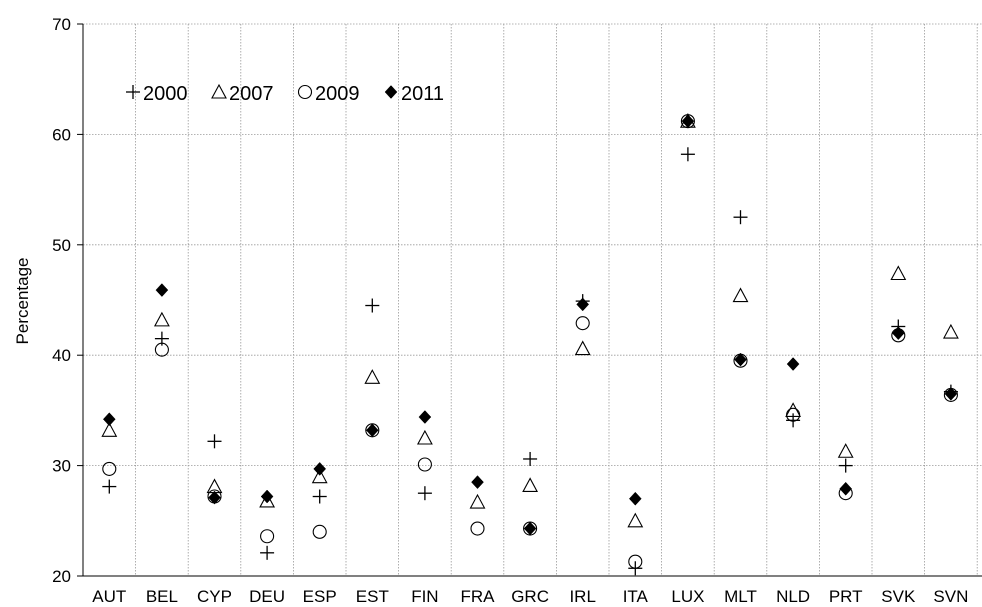 The image size is (982, 607). What do you see at coordinates (950, 596) in the screenshot?
I see `x-tick-label: SVN` at bounding box center [950, 596].